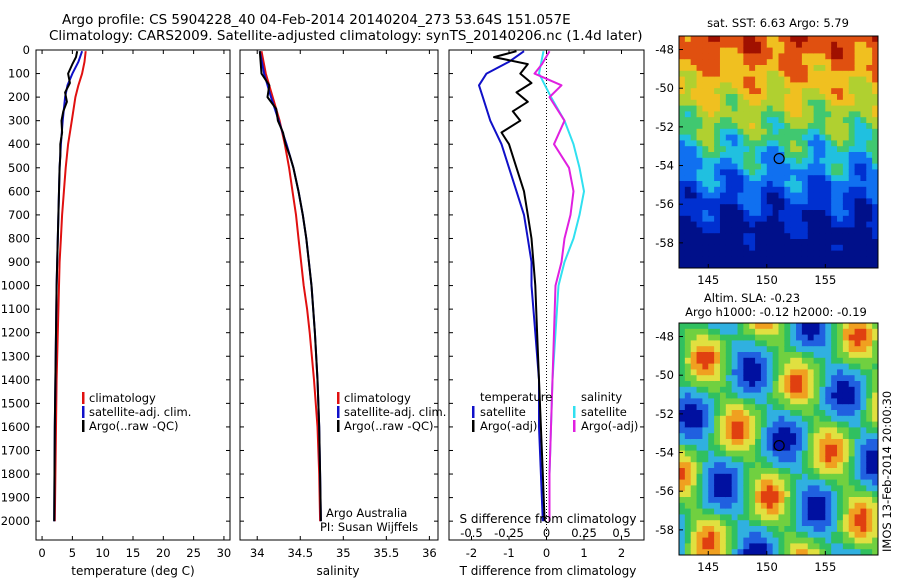 This screenshot has width=900, height=580. Describe the element at coordinates (134, 426) in the screenshot. I see `legend-argo: Argo(..raw -QC)` at that location.